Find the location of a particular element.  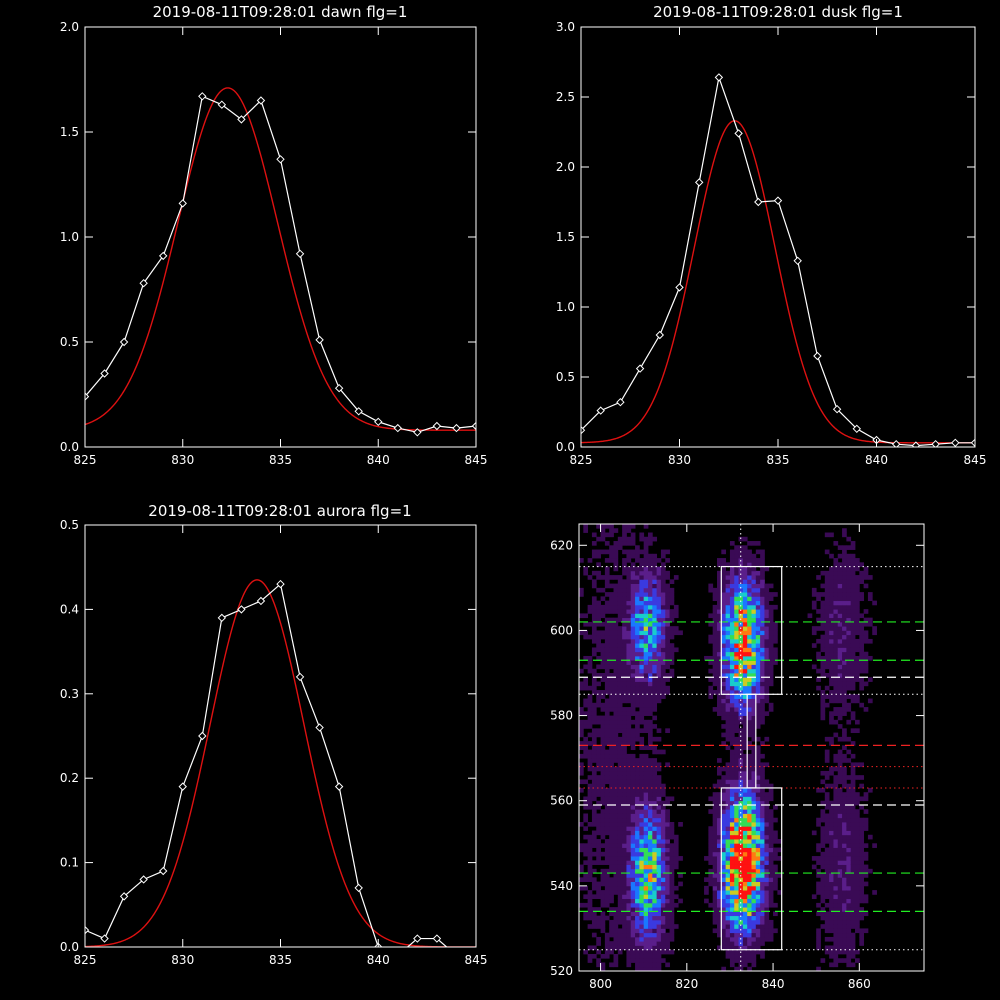

data-point-diamond is located at coordinates (87, 396).